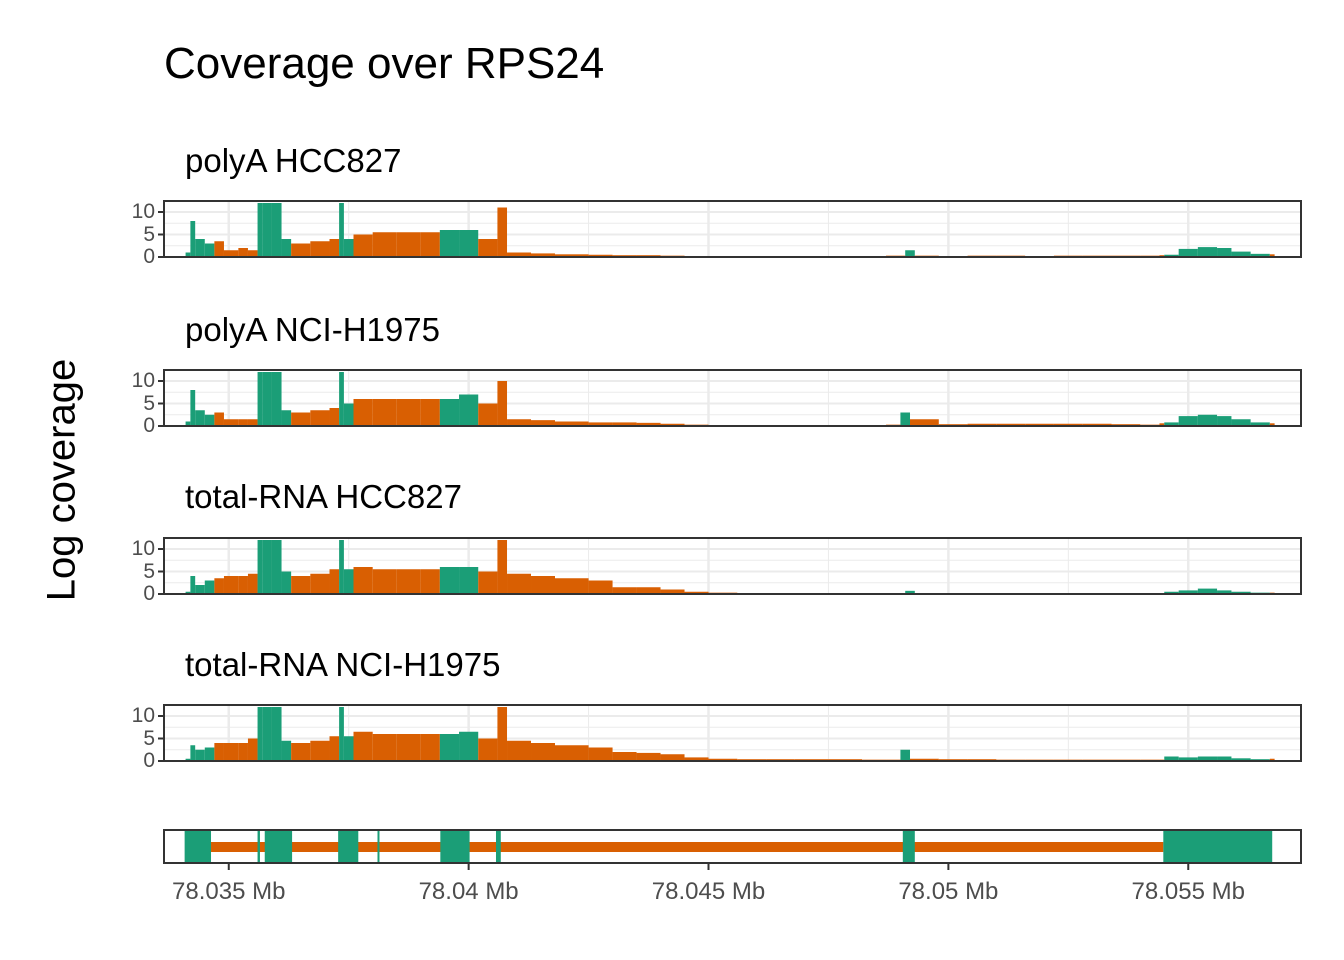  What do you see at coordinates (384, 63) in the screenshot?
I see `chart-title: Coverage over RPS24` at bounding box center [384, 63].